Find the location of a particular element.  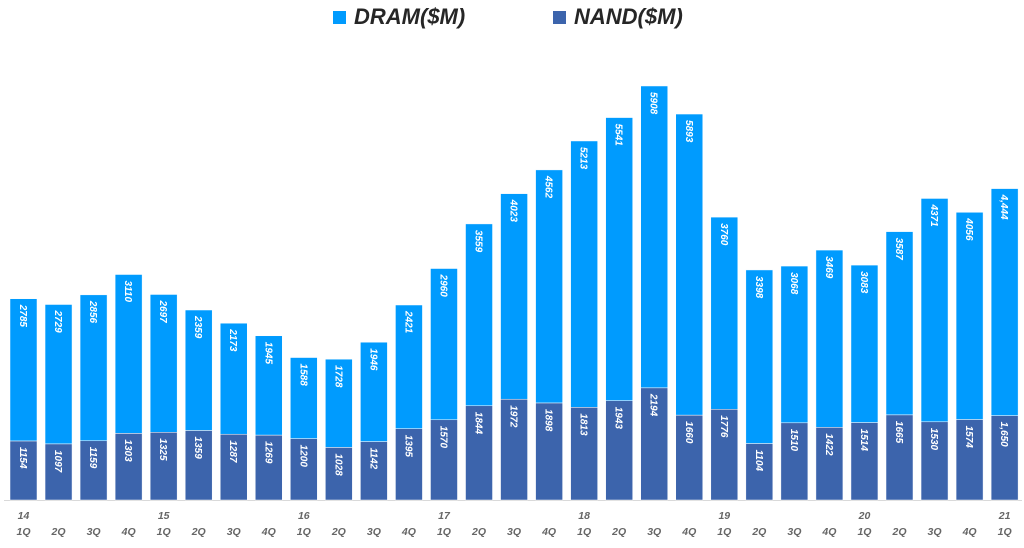

legend: DRAM($M) NAND($M) is located at coordinates (512, 19).